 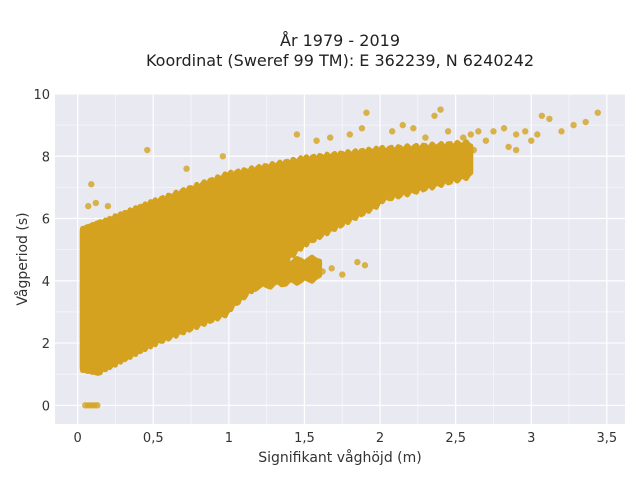 I want to click on x-tick-label: 1, so click(x=229, y=438).